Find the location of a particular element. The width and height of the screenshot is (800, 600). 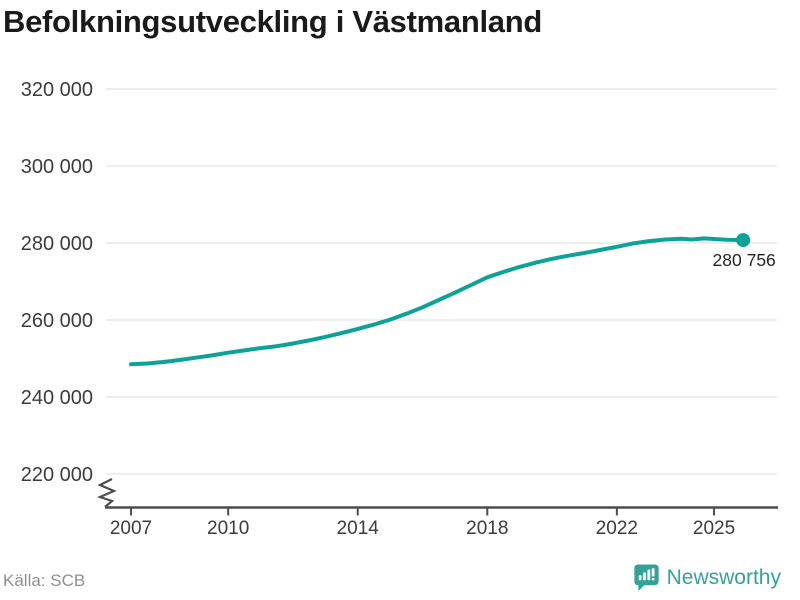

y-tick-label: 260 000 is located at coordinates (57, 321).